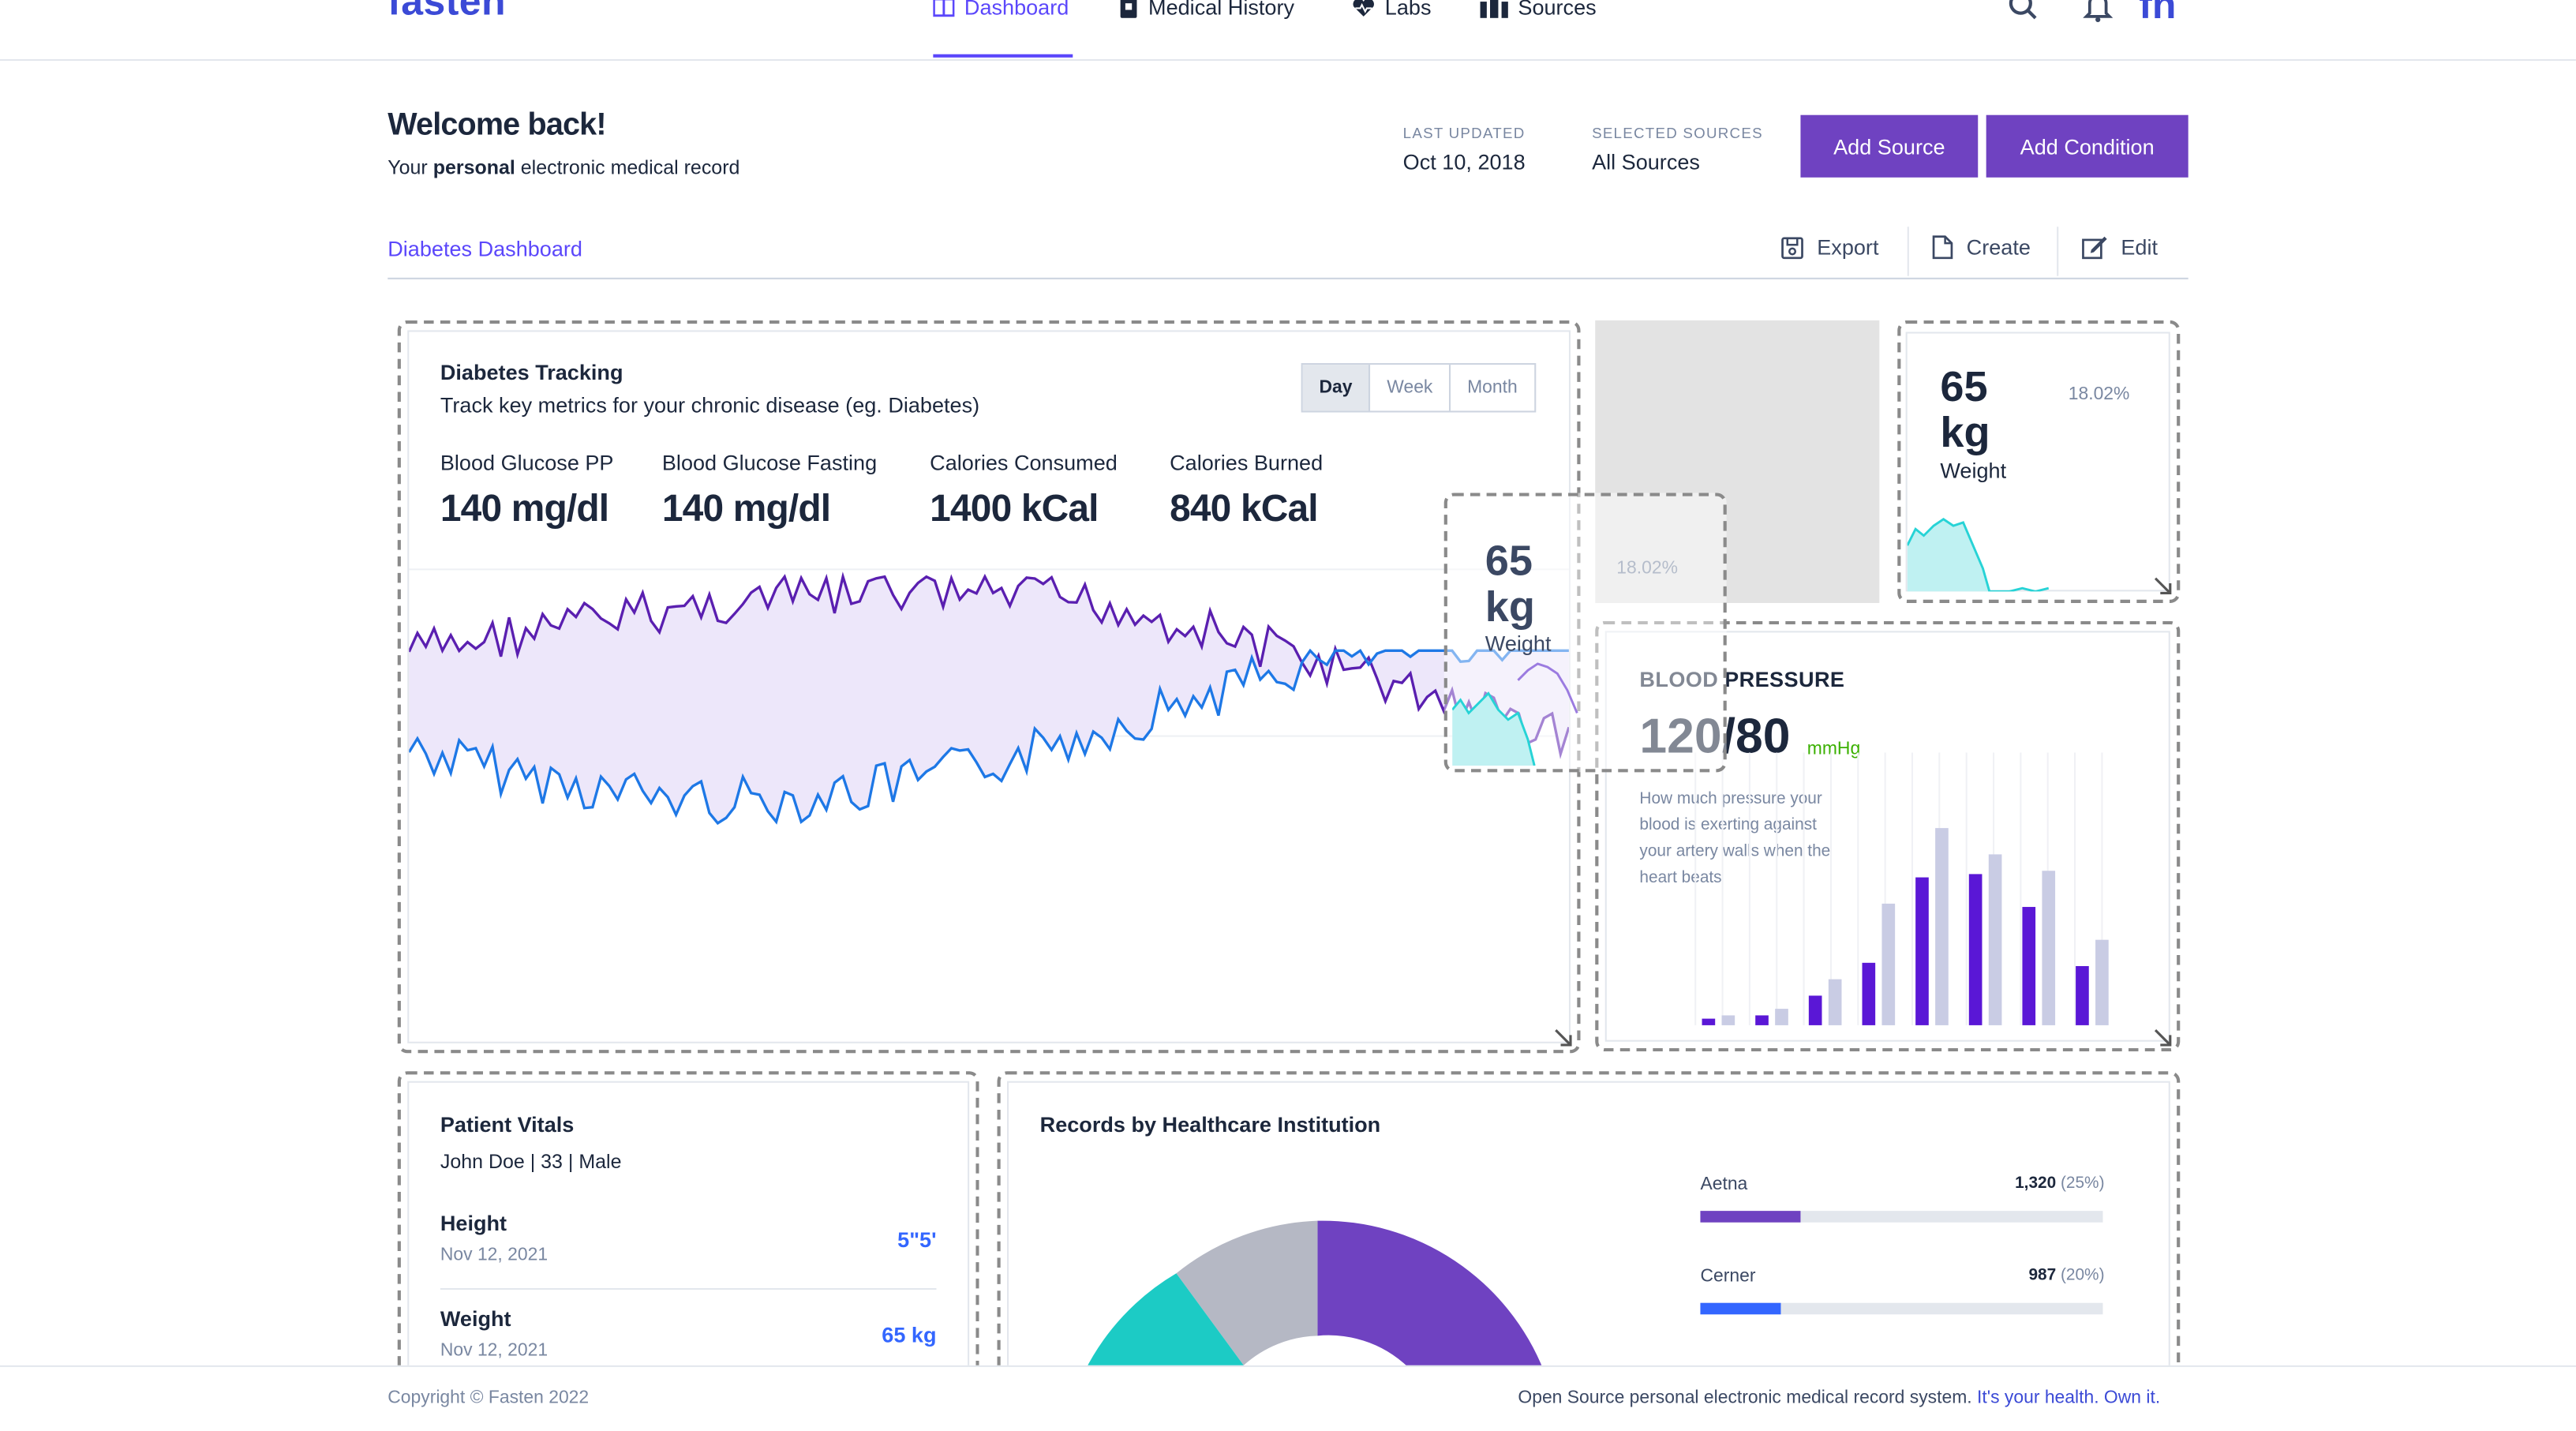 The image size is (2576, 1431). Describe the element at coordinates (2099, 394) in the screenshot. I see `weight-change: 18.02%` at that location.